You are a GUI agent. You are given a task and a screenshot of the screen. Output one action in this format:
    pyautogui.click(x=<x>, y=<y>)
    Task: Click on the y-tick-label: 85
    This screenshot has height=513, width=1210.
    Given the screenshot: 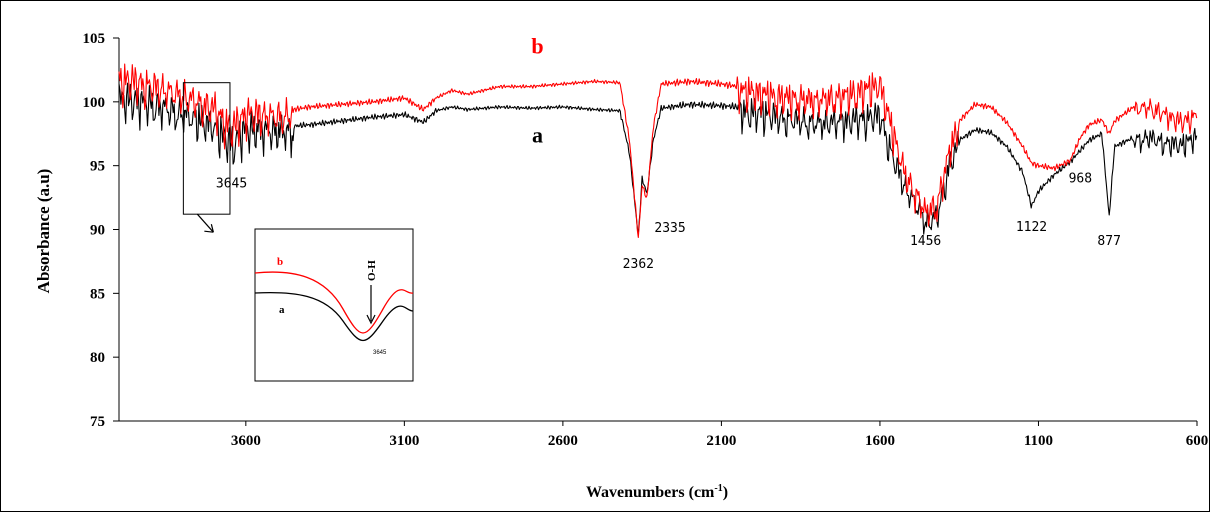 What is the action you would take?
    pyautogui.click(x=97, y=294)
    